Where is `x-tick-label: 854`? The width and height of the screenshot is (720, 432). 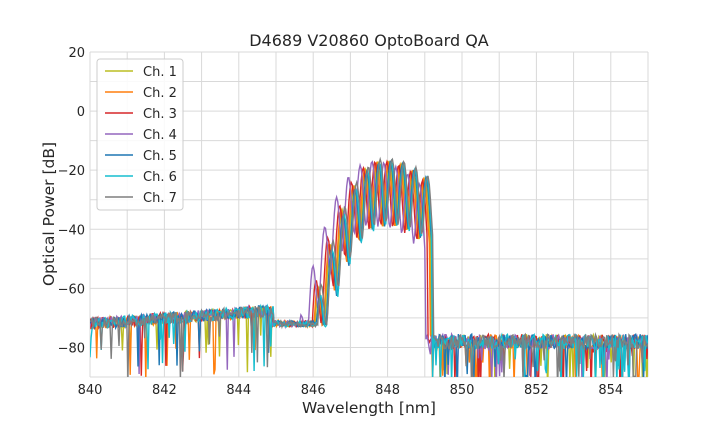 x-tick-label: 854 is located at coordinates (610, 390).